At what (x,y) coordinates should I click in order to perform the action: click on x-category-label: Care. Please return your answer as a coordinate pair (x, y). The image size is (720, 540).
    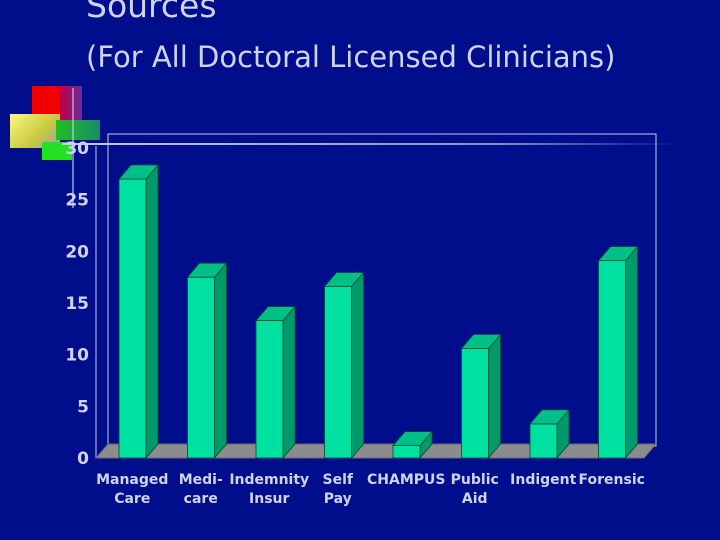
    Looking at the image, I should click on (132, 499).